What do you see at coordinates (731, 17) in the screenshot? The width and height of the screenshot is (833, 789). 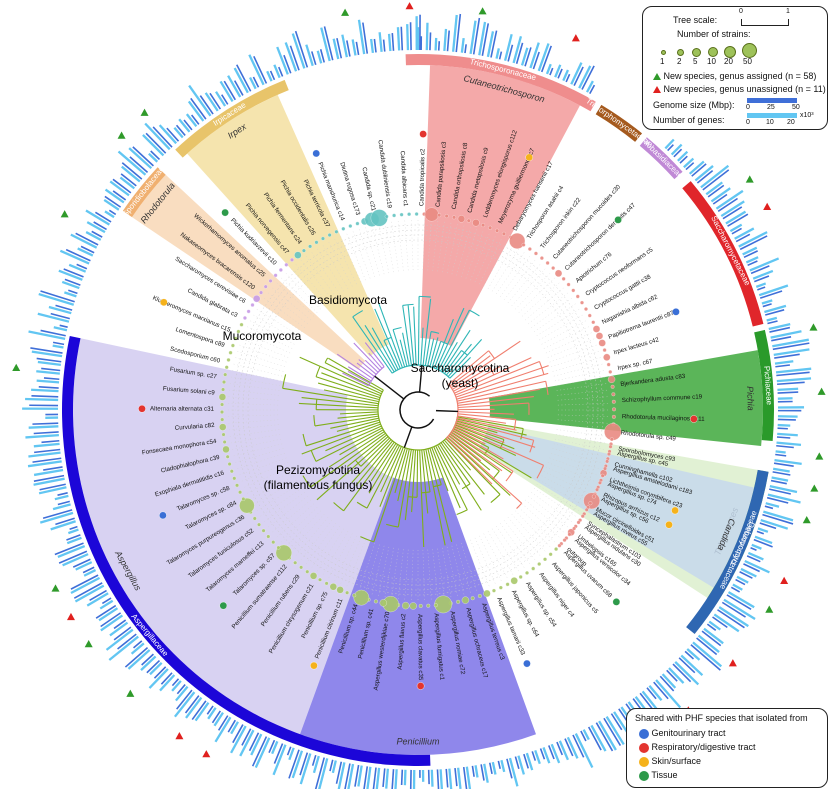 I see `tree-scale-row: Tree scale: 0 1` at bounding box center [731, 17].